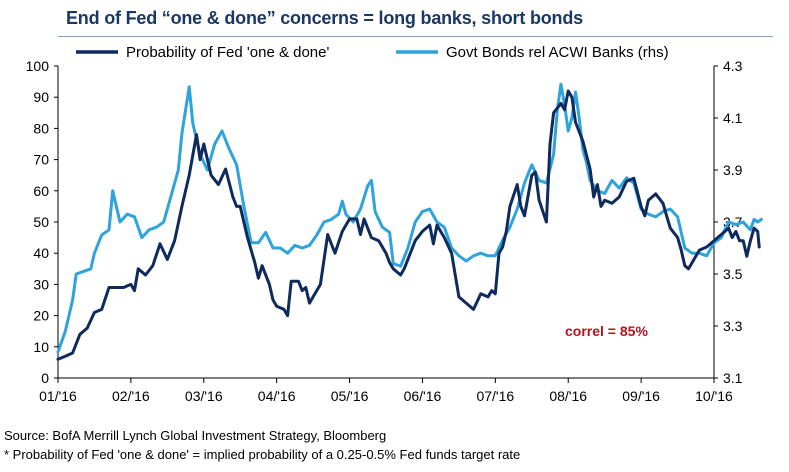 The height and width of the screenshot is (472, 789). Describe the element at coordinates (58, 396) in the screenshot. I see `x-tick-label: 01/'16` at that location.